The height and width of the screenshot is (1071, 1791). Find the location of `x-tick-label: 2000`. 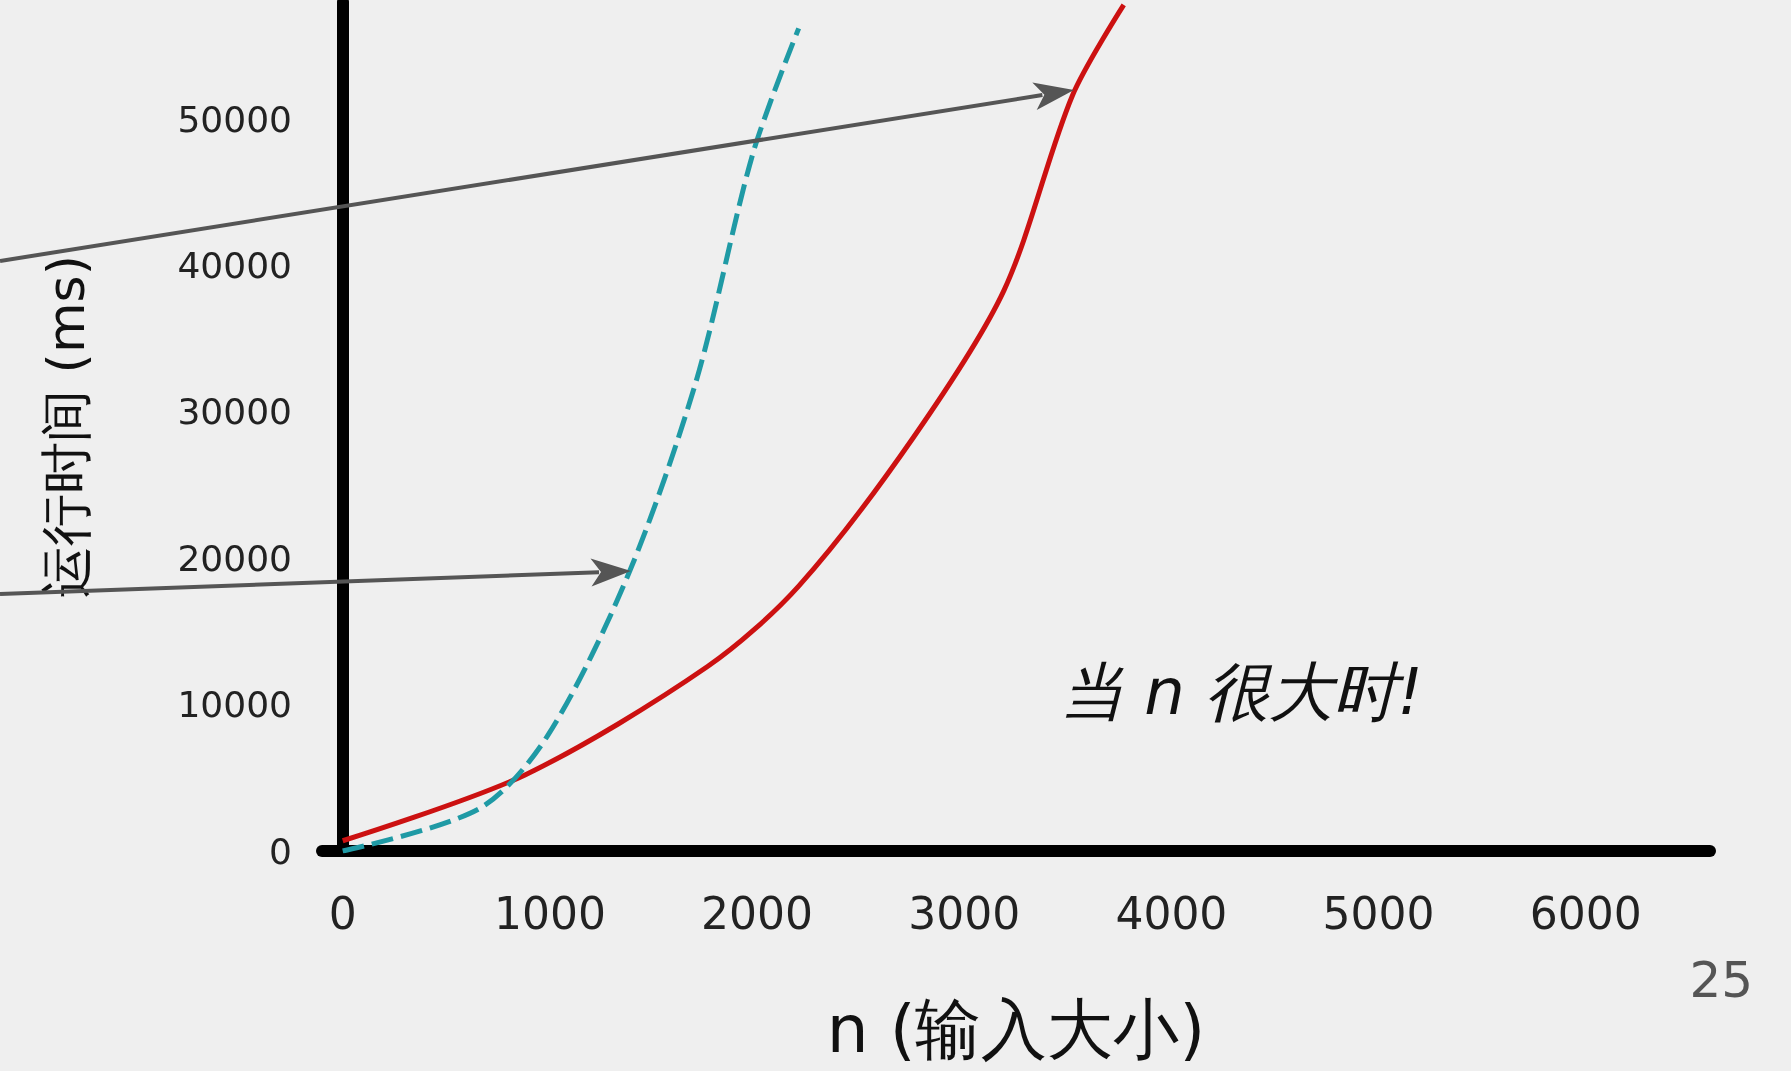

x-tick-label: 2000 is located at coordinates (757, 913).